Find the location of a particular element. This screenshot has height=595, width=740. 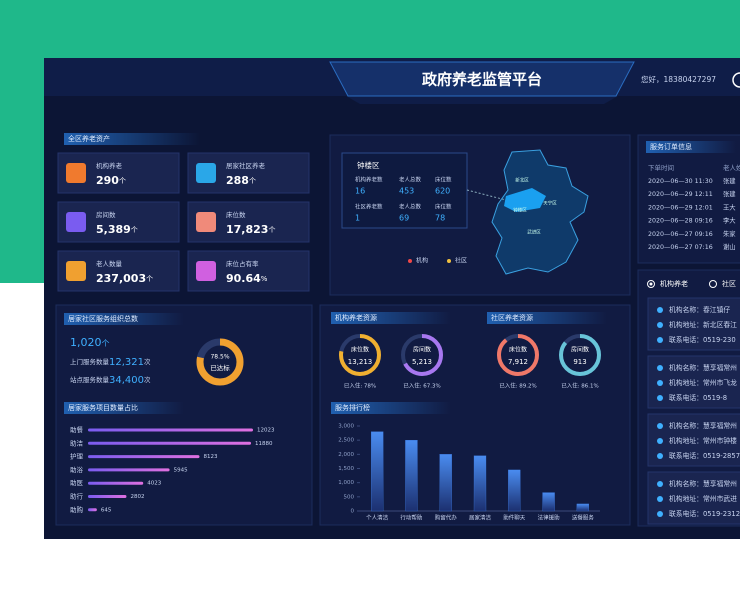

tab-radio-dot is located at coordinates (651, 284).